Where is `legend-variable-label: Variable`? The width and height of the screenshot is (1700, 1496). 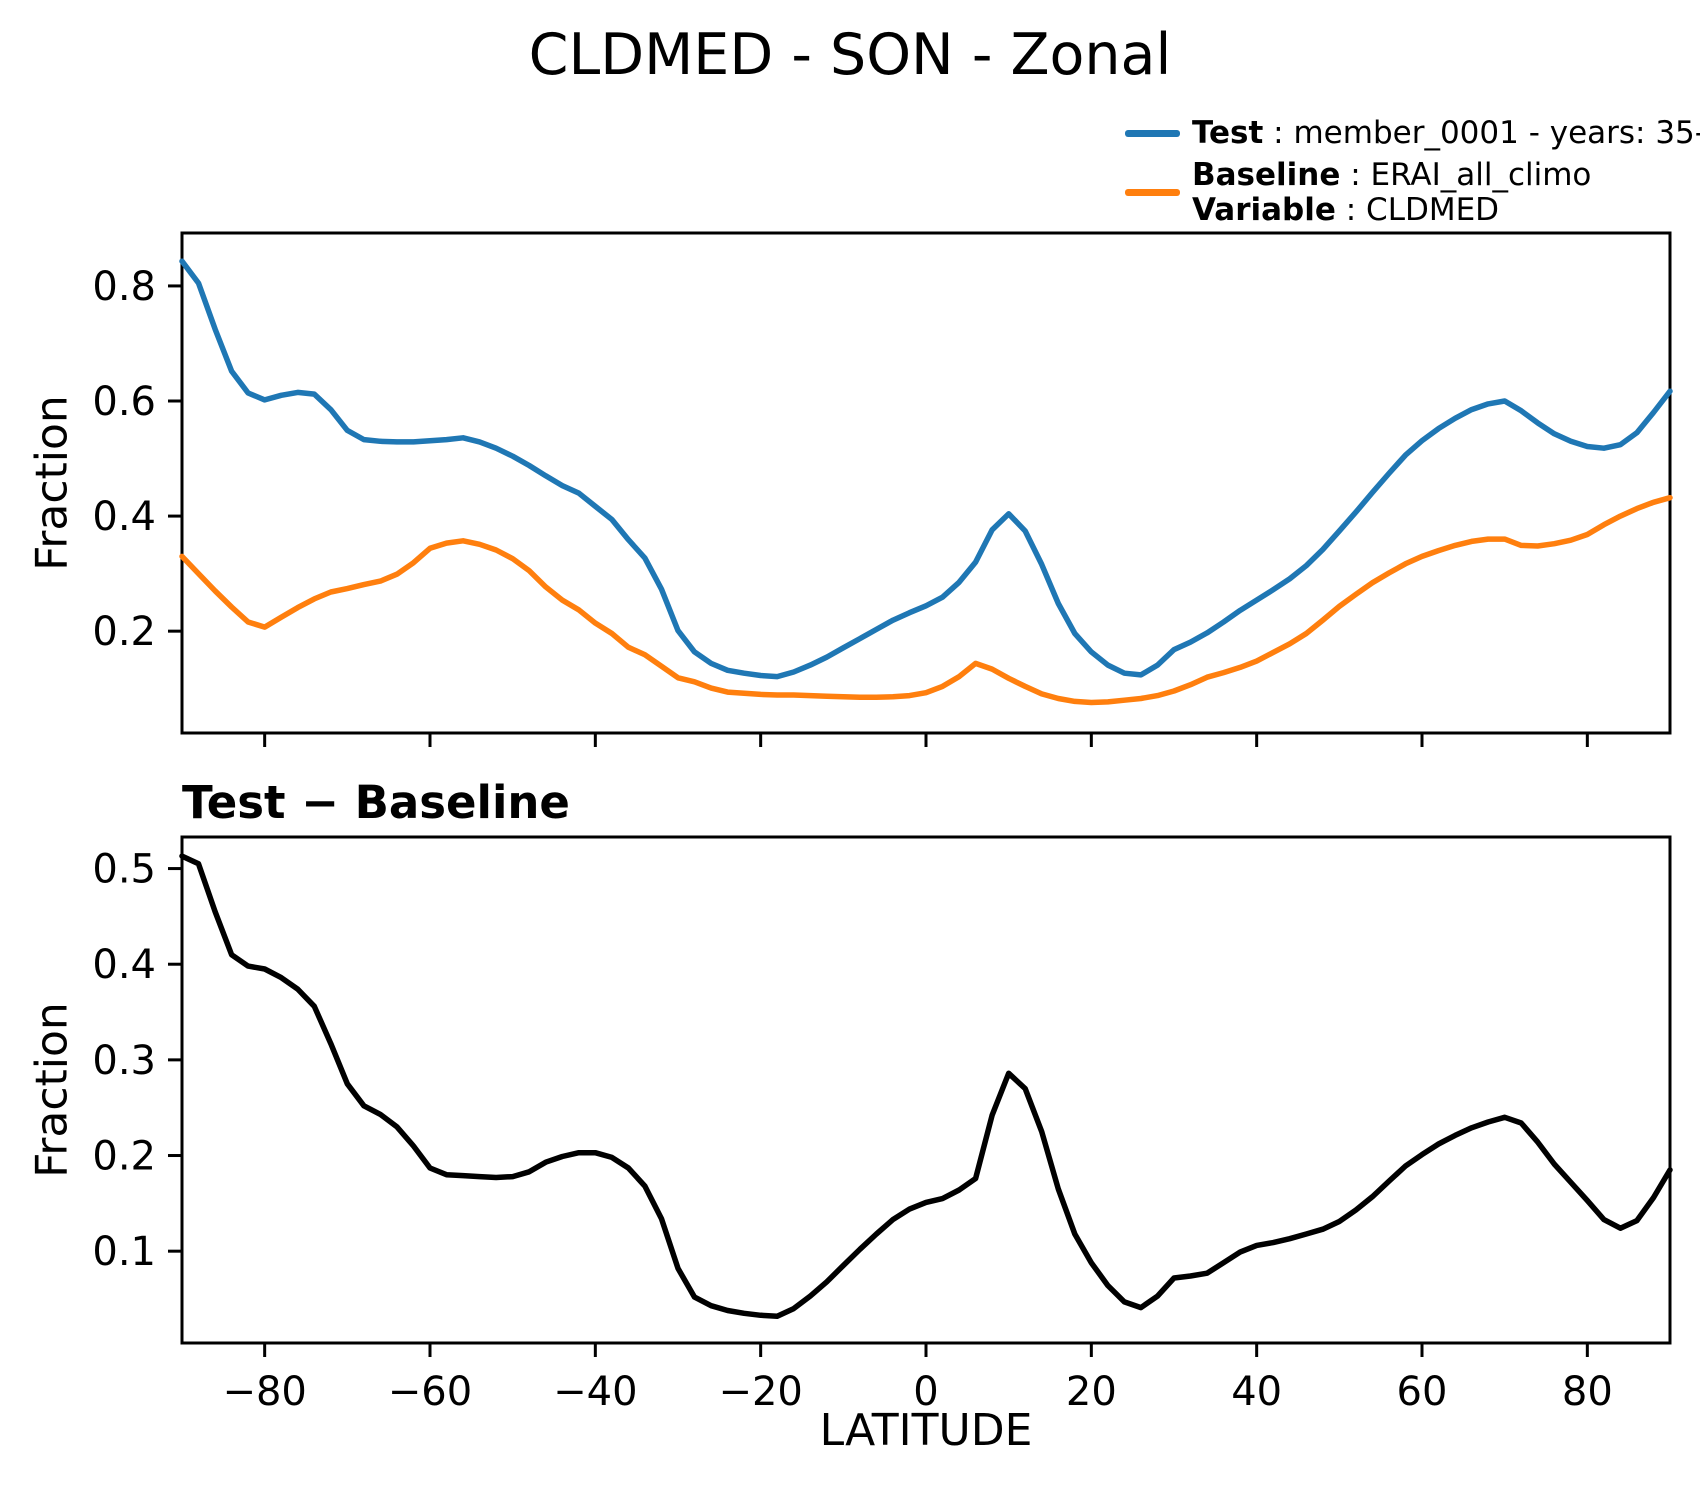 legend-variable-label: Variable is located at coordinates (1264, 210).